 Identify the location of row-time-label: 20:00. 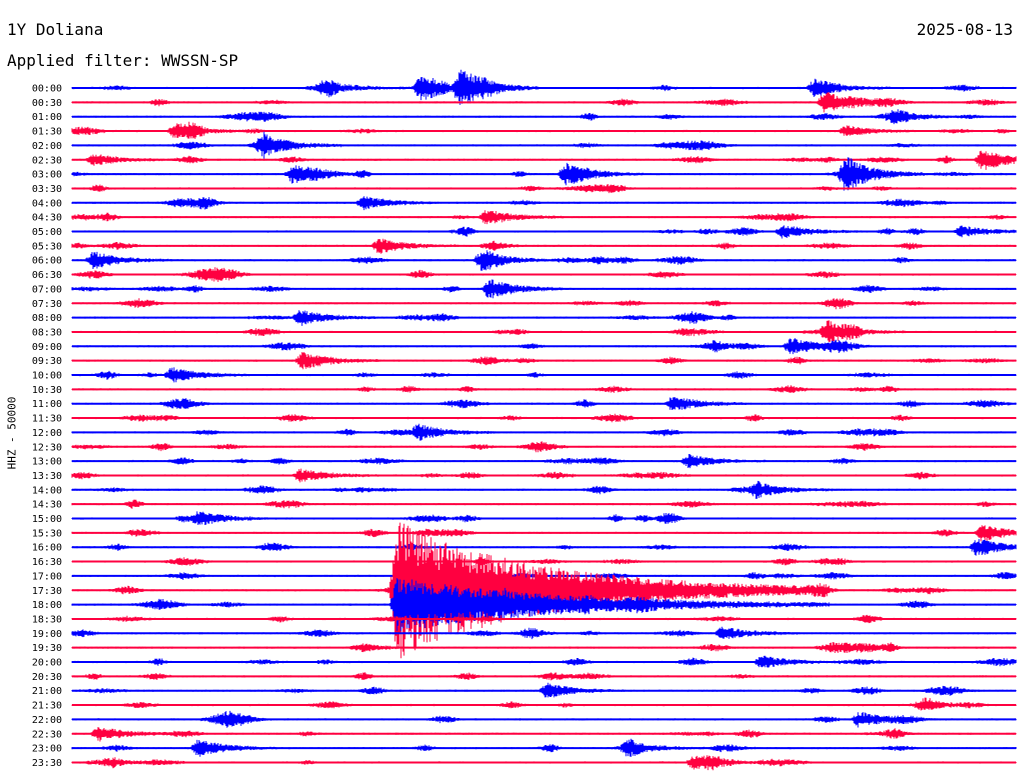
(47, 663).